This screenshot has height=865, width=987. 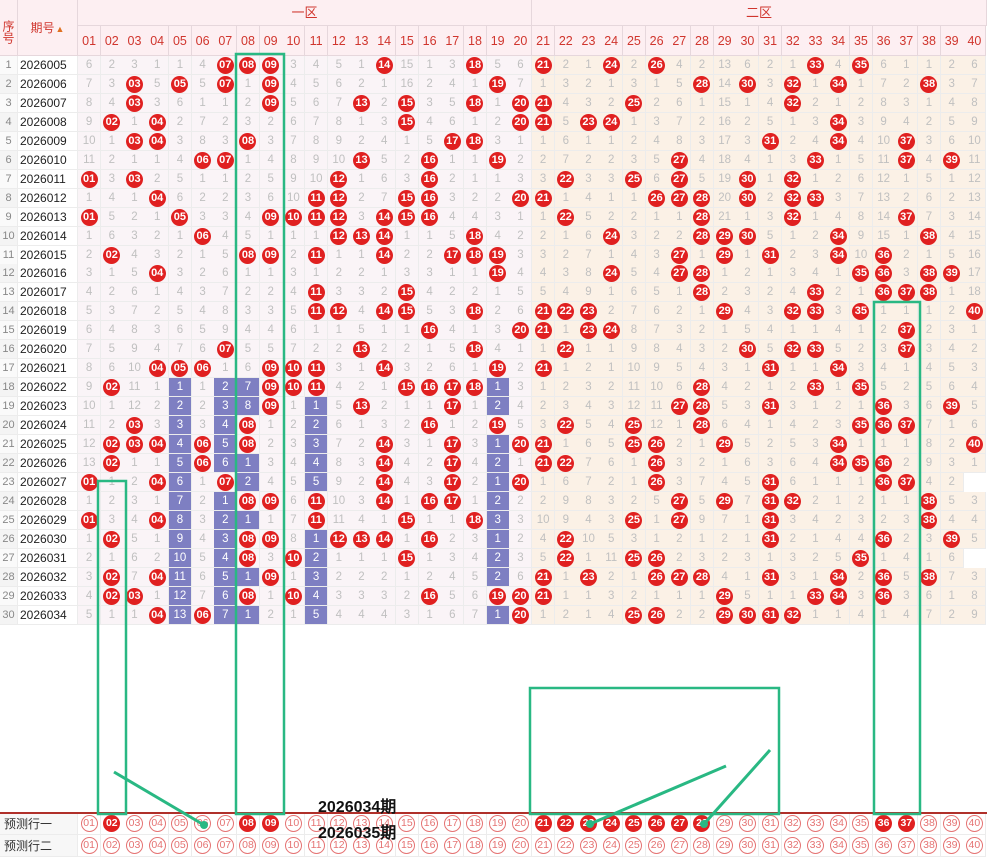 I want to click on prediction-ball: 01, so click(x=89, y=845).